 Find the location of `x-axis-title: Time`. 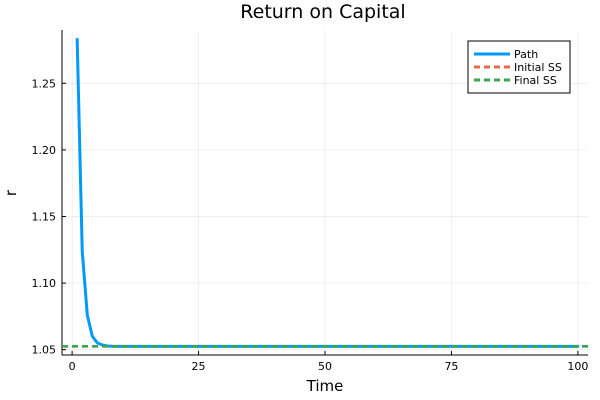

x-axis-title: Time is located at coordinates (325, 386).